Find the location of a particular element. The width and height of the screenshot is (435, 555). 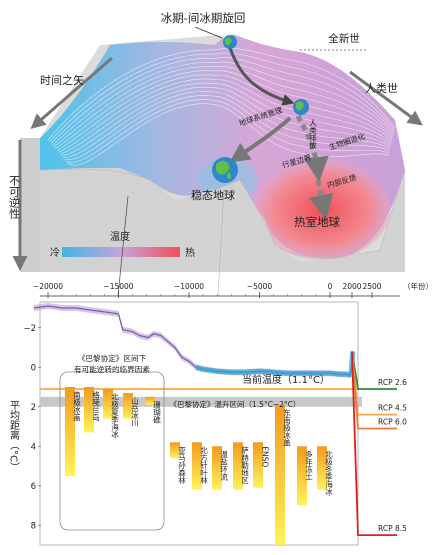

temperature-envelope is located at coordinates (193, 341).